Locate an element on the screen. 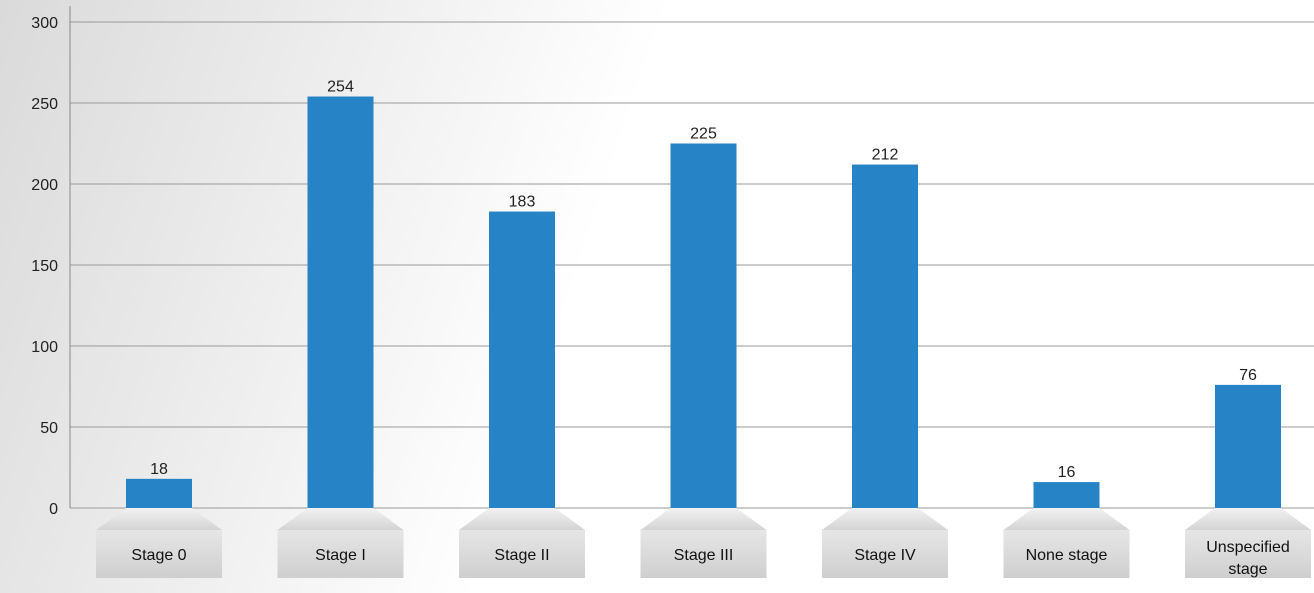 The image size is (1314, 593). y-tick-label: 100 is located at coordinates (44, 347).